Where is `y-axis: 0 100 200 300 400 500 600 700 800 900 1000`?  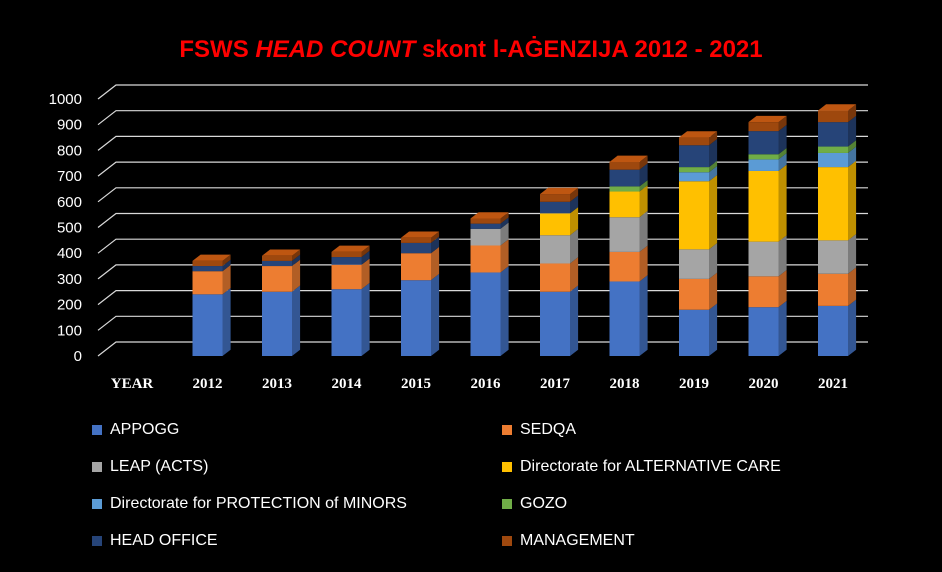 y-axis: 0 100 200 300 400 500 600 700 800 900 1000 is located at coordinates (65, 228).